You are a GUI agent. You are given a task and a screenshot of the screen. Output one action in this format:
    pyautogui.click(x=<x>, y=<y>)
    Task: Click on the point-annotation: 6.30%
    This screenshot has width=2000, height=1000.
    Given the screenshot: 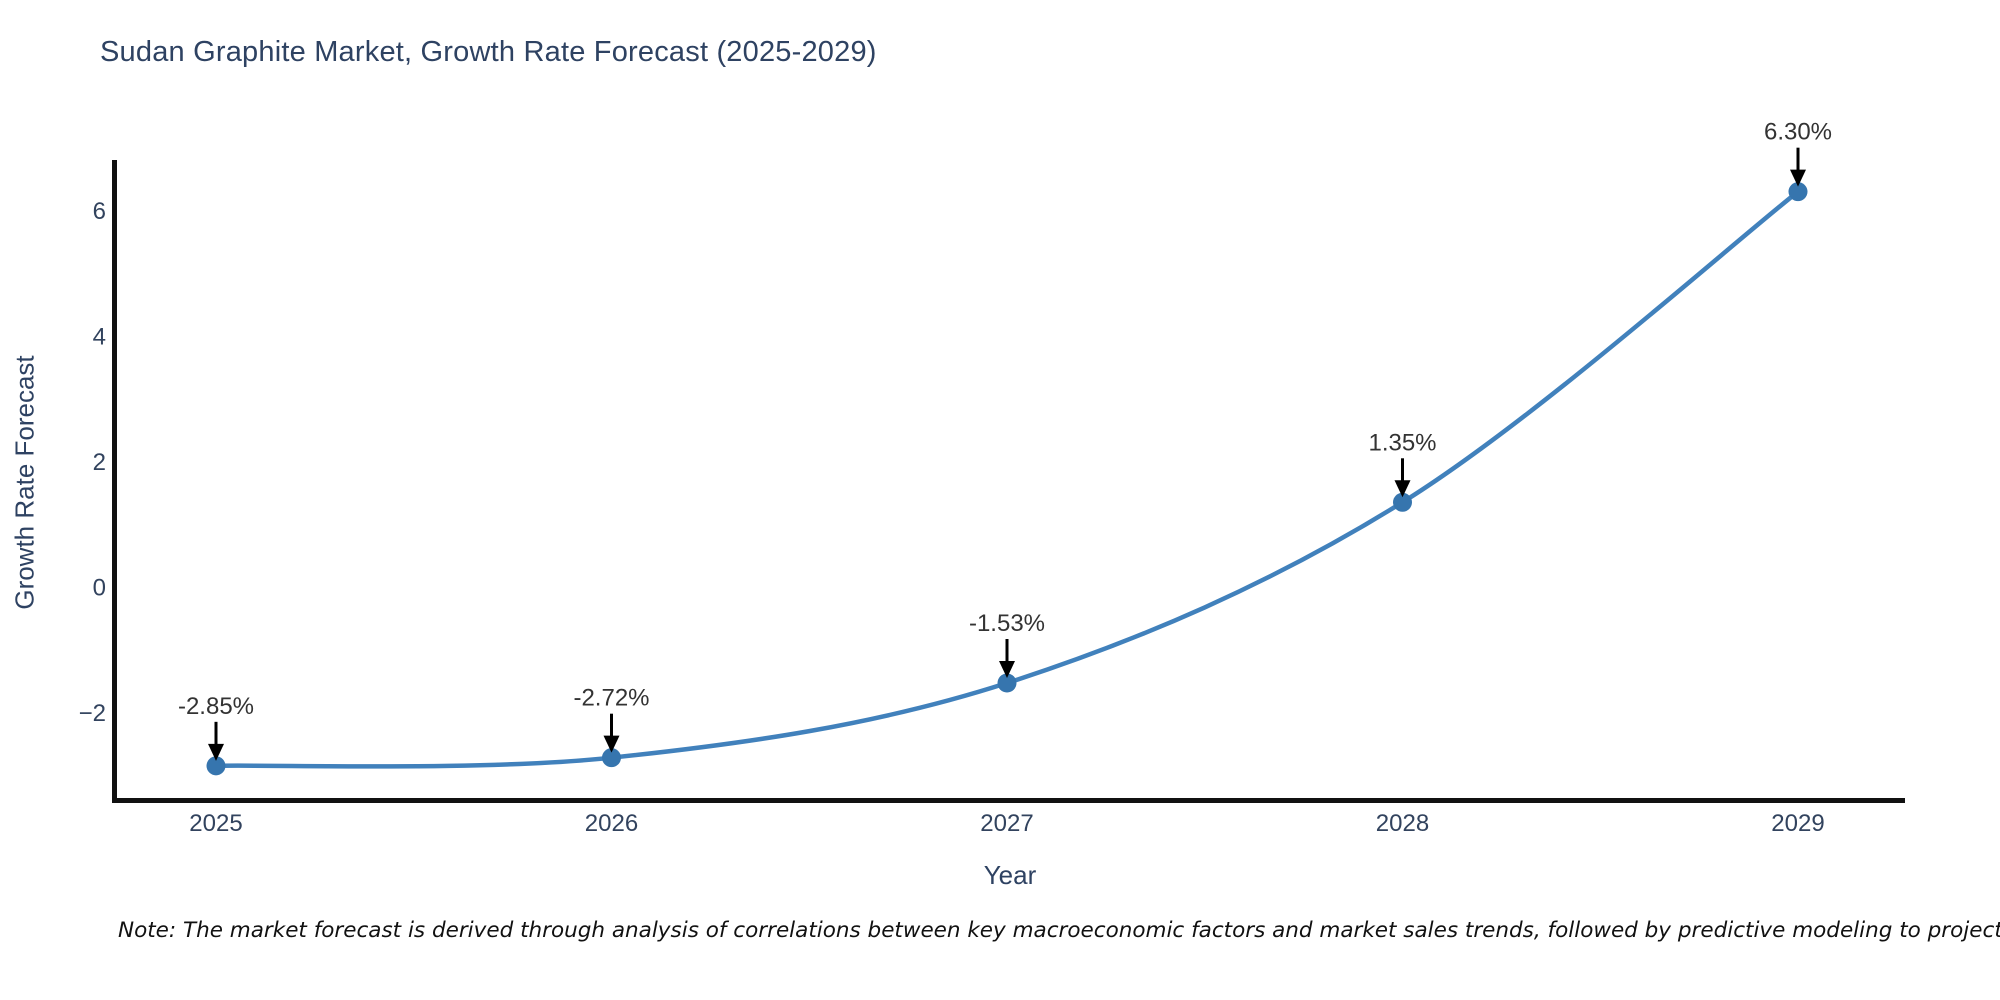 What is the action you would take?
    pyautogui.click(x=1798, y=132)
    